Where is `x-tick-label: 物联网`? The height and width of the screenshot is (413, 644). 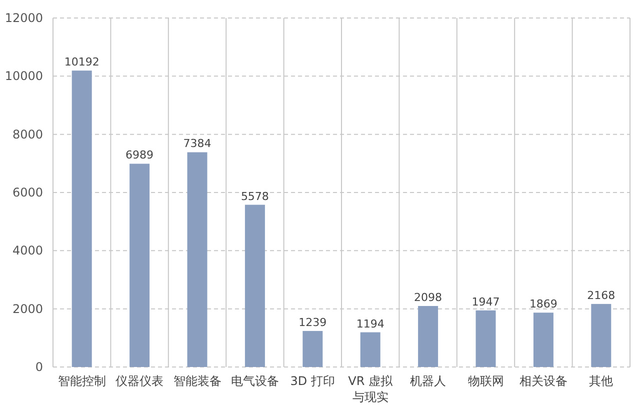 x-tick-label: 物联网 is located at coordinates (486, 381).